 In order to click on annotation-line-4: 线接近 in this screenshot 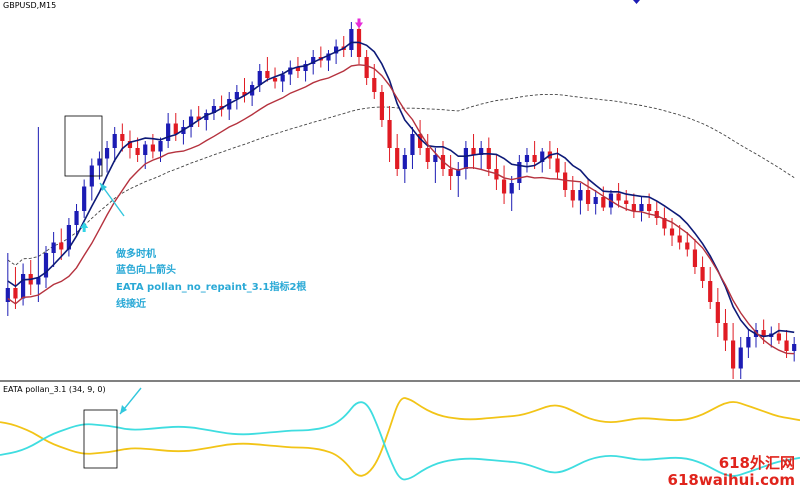, I will do `click(131, 303)`.